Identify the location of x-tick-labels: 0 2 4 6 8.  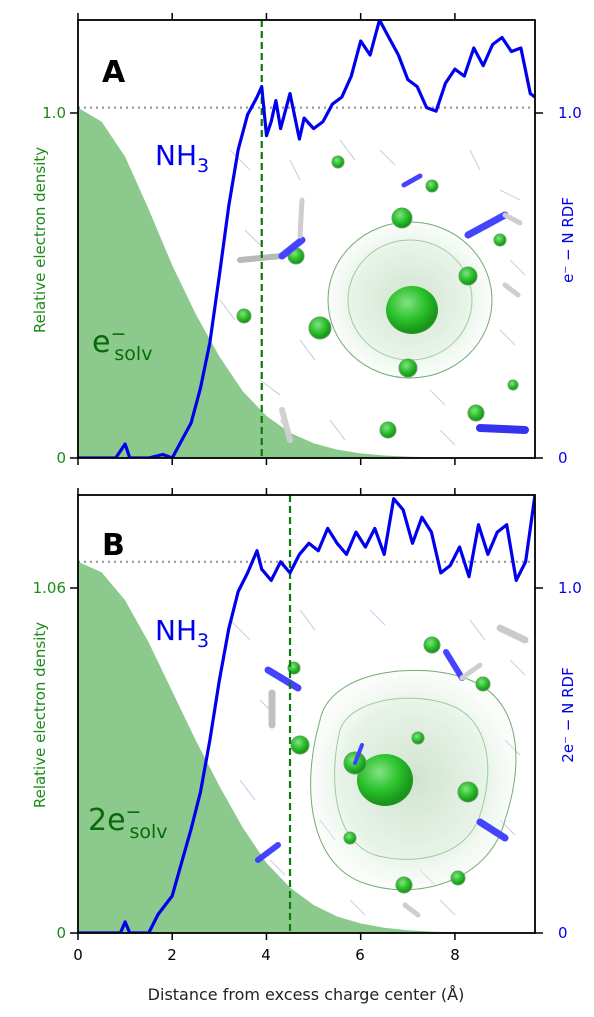
(266, 955).